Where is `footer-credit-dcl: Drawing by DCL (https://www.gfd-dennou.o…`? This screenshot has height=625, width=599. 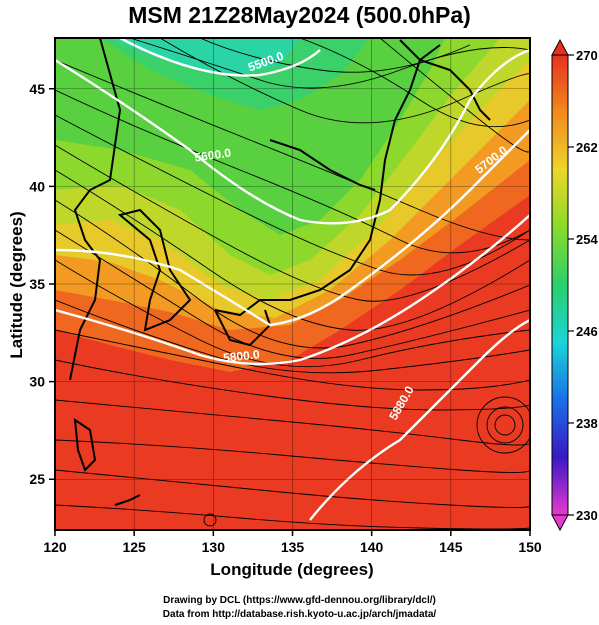
footer-credit-dcl: Drawing by DCL (https://www.gfd-dennou.o… is located at coordinates (299, 600).